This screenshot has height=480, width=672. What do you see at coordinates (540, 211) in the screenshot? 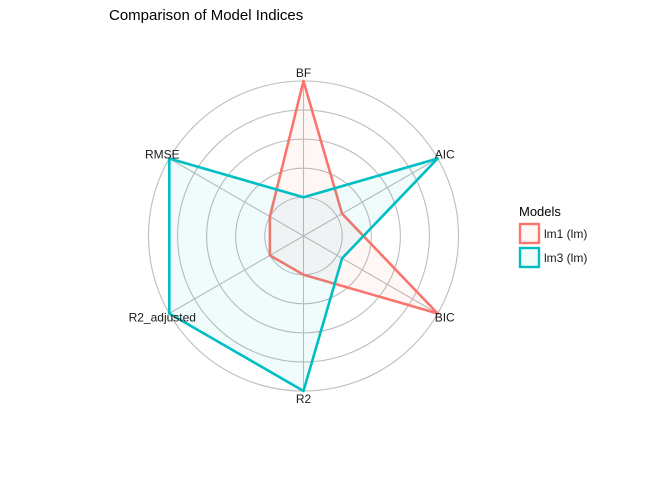
I see `legend-title: Models` at bounding box center [540, 211].